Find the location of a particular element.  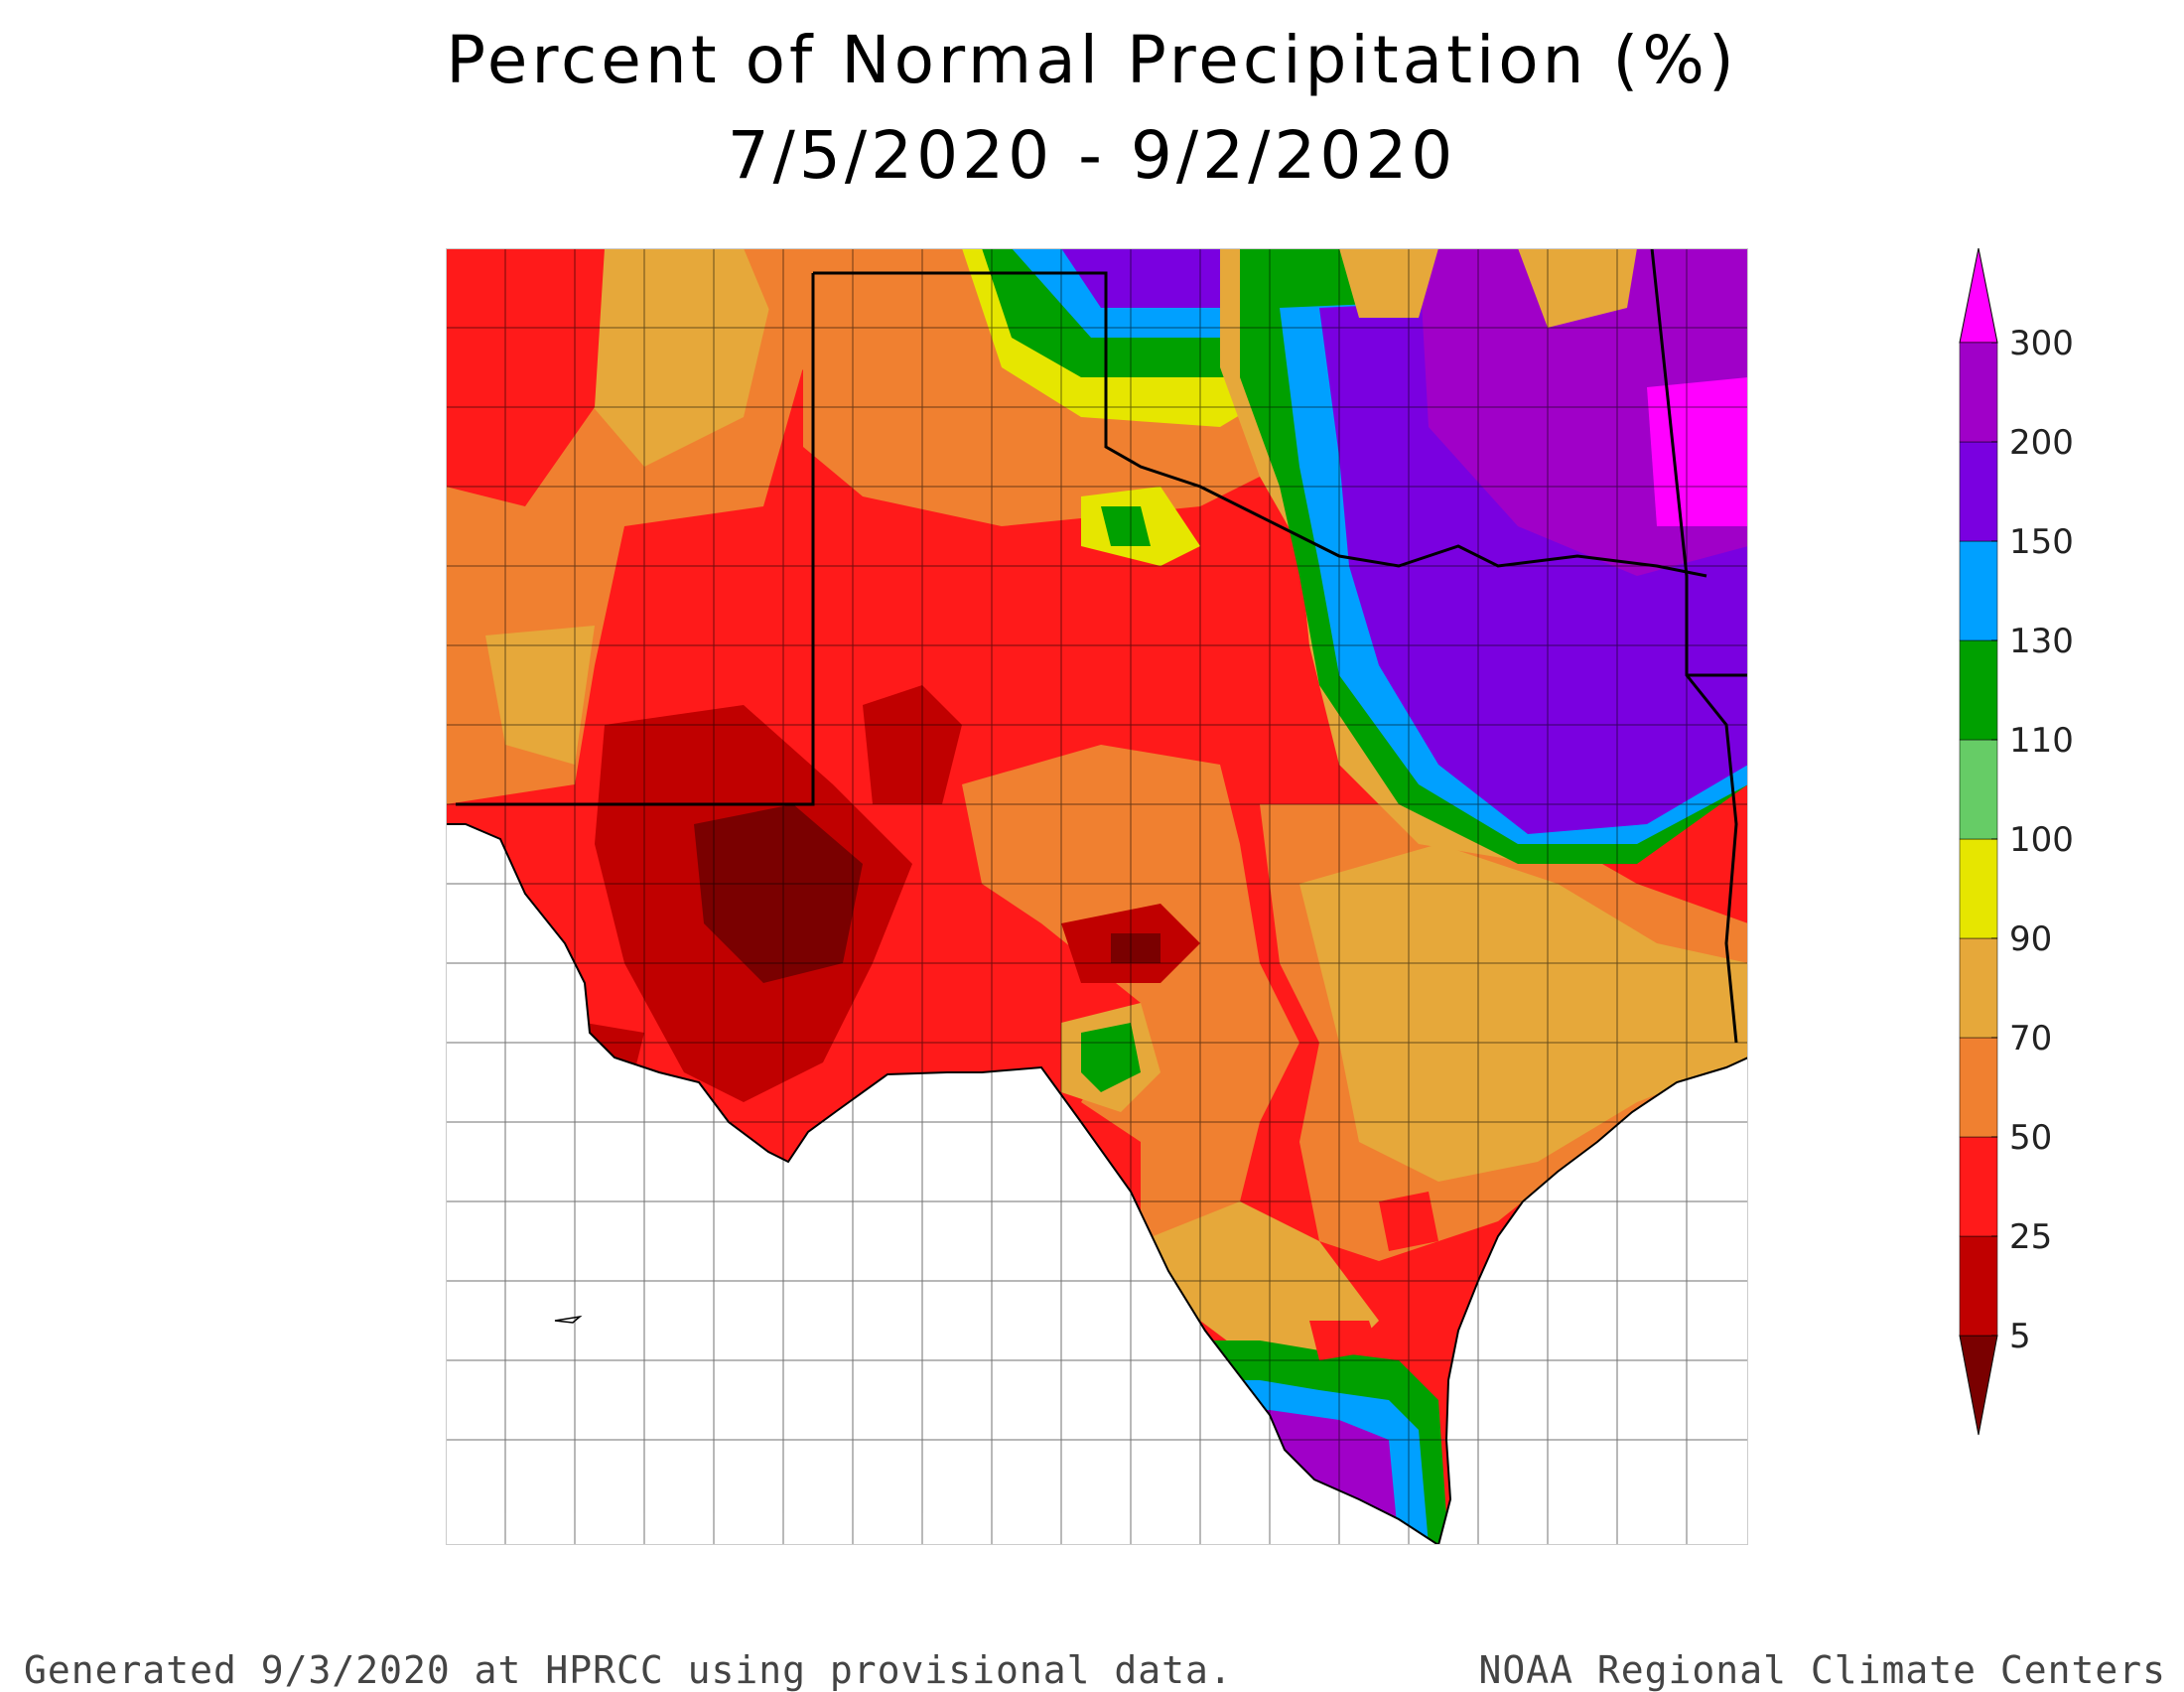

color-legend: 5 25 50 70 90 100 110 130 150 200 300 is located at coordinates (2060, 848).